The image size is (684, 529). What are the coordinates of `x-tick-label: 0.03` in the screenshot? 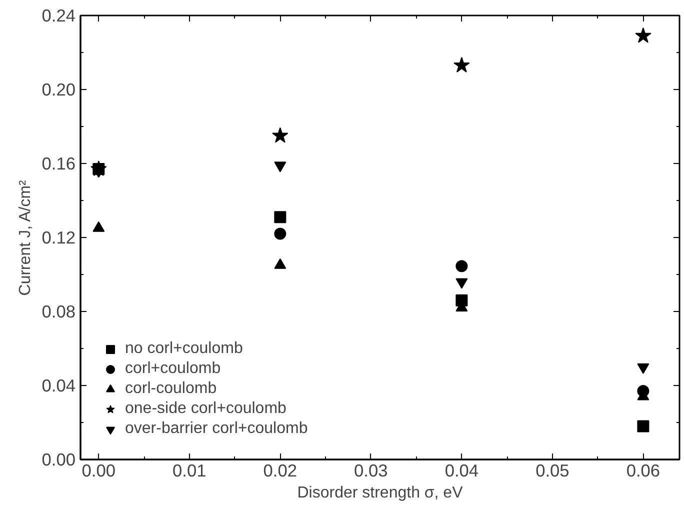 It's located at (371, 470).